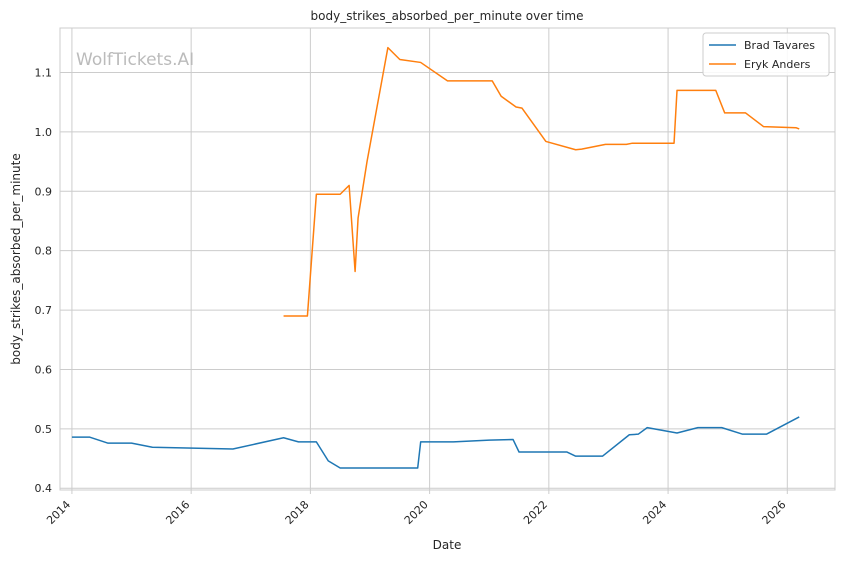  I want to click on legend-label-eryk-anders: Eryk Anders, so click(777, 64).